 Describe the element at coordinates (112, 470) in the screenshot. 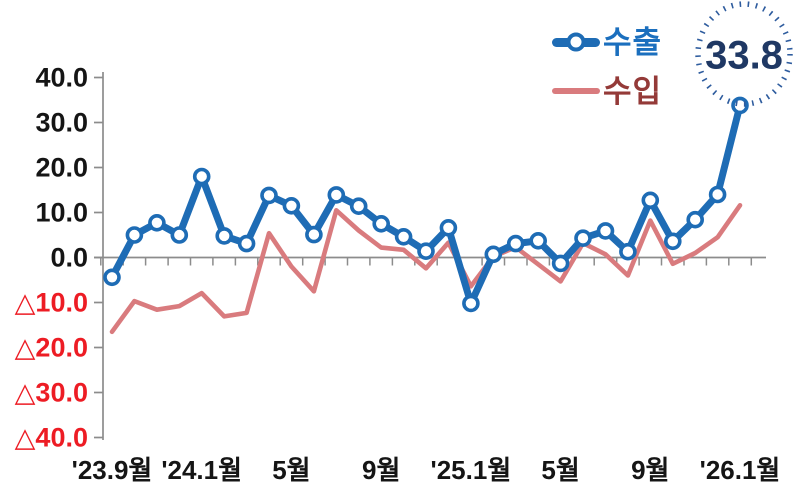

I see `x-tick-label: '23.9월` at that location.